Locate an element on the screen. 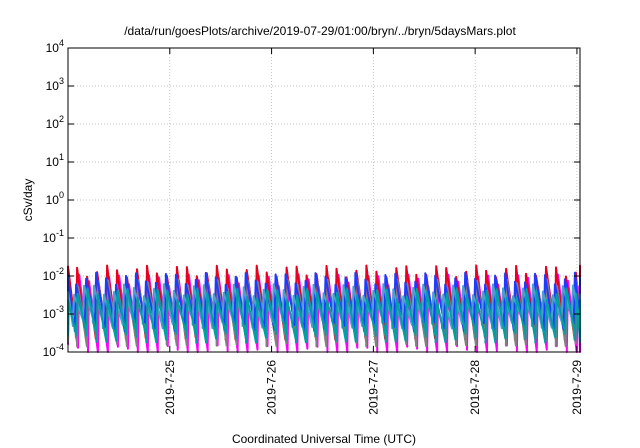 The width and height of the screenshot is (640, 448). y-tick-label: 10⁻² is located at coordinates (53, 274).